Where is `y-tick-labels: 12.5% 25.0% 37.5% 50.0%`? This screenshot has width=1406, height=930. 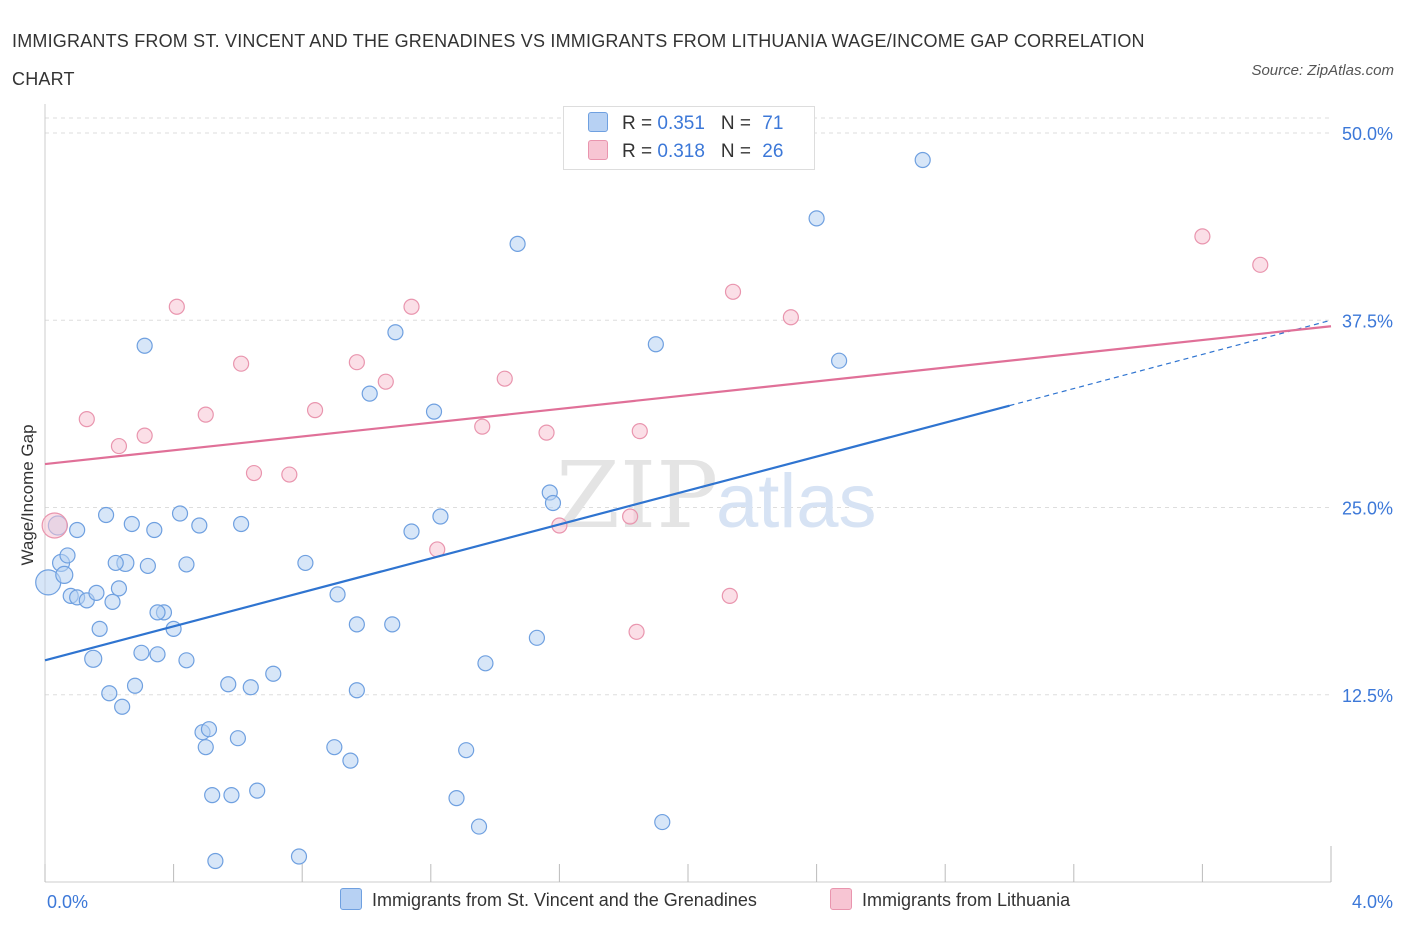 y-tick-labels: 12.5% 25.0% 37.5% 50.0% is located at coordinates (1367, 415).